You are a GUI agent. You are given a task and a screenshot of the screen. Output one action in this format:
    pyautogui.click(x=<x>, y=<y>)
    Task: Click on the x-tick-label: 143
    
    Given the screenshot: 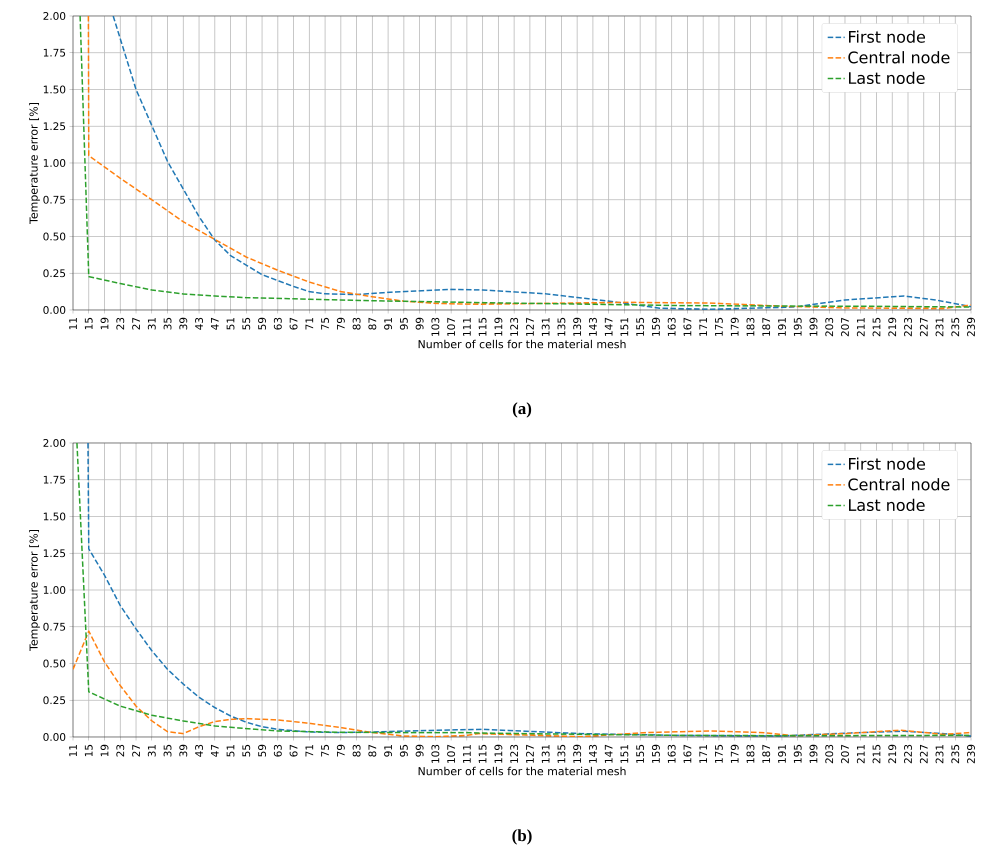 What is the action you would take?
    pyautogui.click(x=592, y=753)
    